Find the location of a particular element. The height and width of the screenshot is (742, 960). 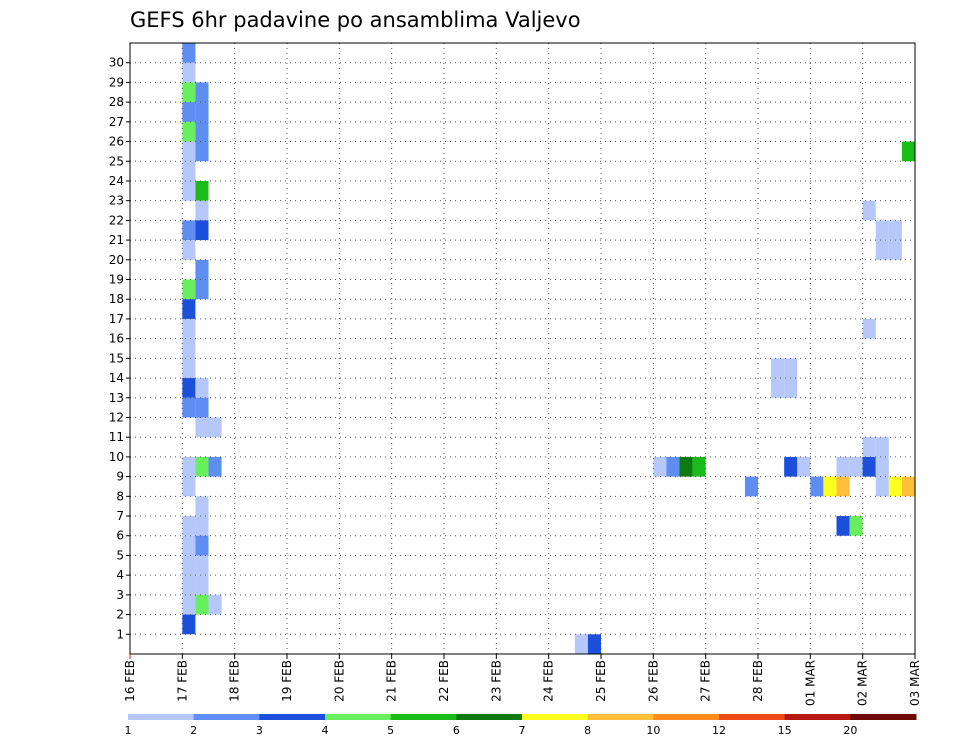

y-tick-label: 15 is located at coordinates (116, 358).